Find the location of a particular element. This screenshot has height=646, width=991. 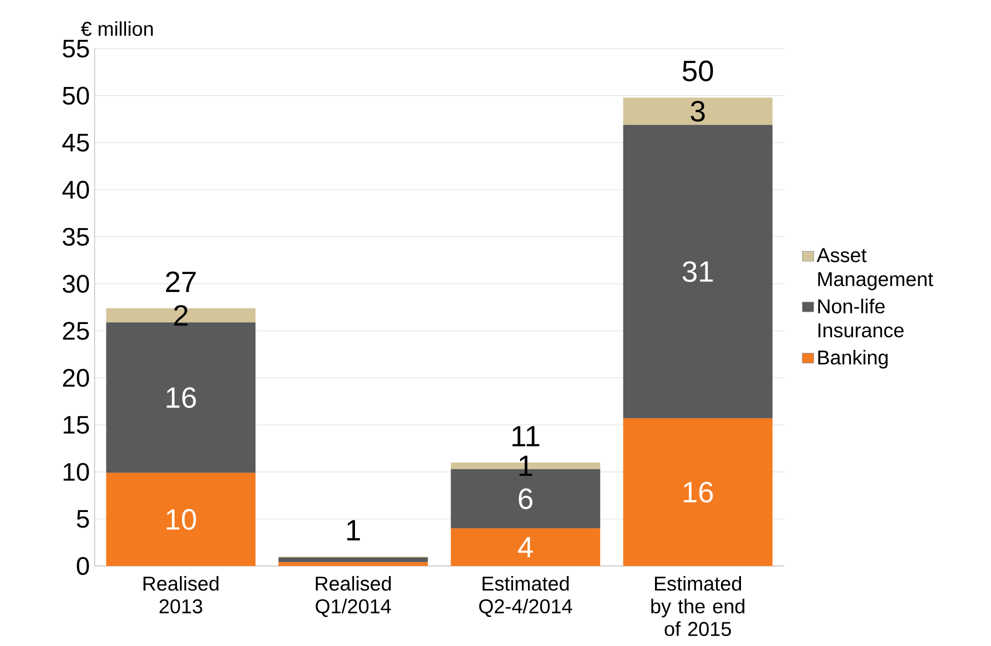

y-tick-label: 20 is located at coordinates (76, 377).